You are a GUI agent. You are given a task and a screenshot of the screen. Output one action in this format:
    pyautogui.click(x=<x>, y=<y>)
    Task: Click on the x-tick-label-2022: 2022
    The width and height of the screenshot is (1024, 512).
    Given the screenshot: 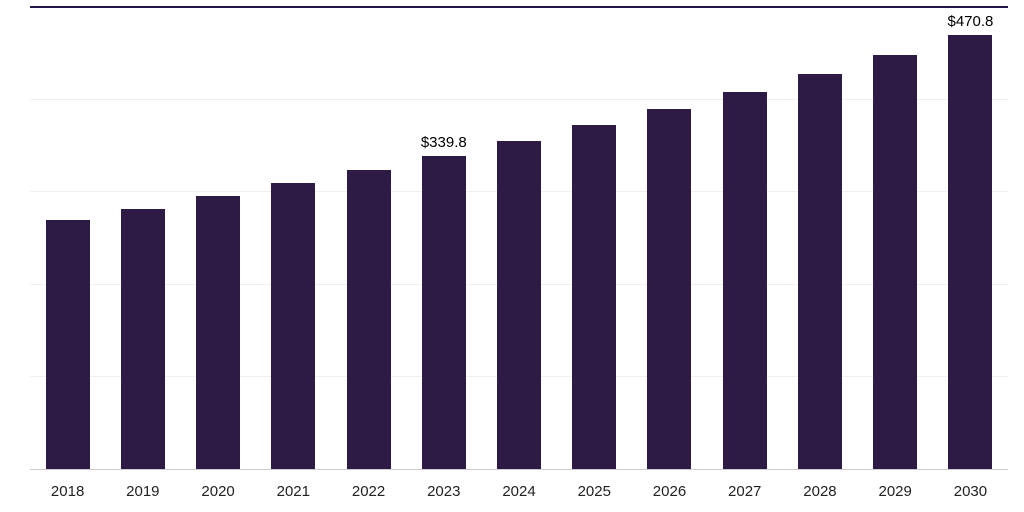 What is the action you would take?
    pyautogui.click(x=368, y=491)
    